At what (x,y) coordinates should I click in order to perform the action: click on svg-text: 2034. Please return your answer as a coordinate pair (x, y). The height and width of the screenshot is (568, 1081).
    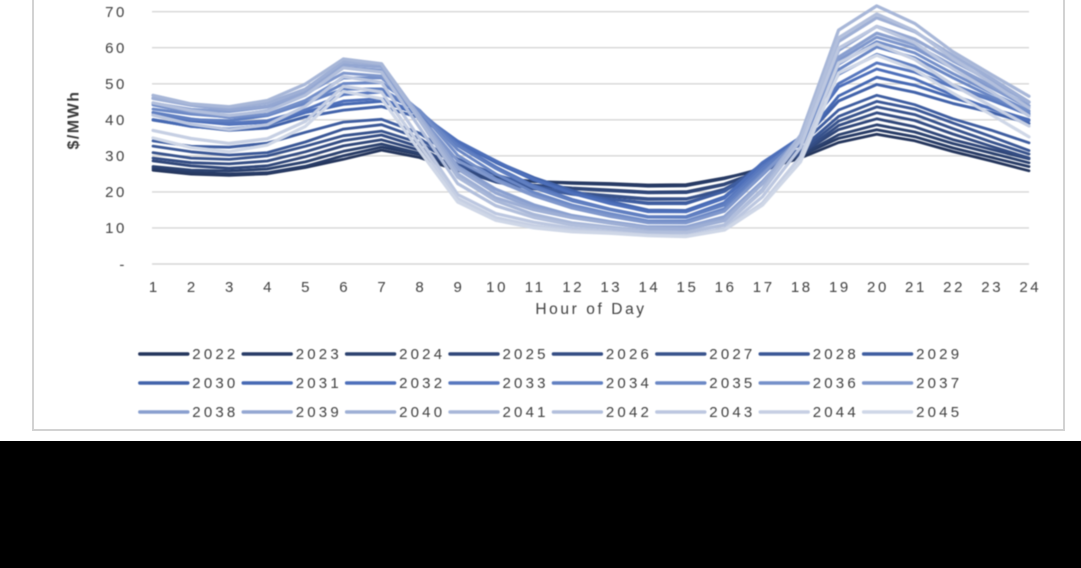
    Looking at the image, I should click on (629, 383).